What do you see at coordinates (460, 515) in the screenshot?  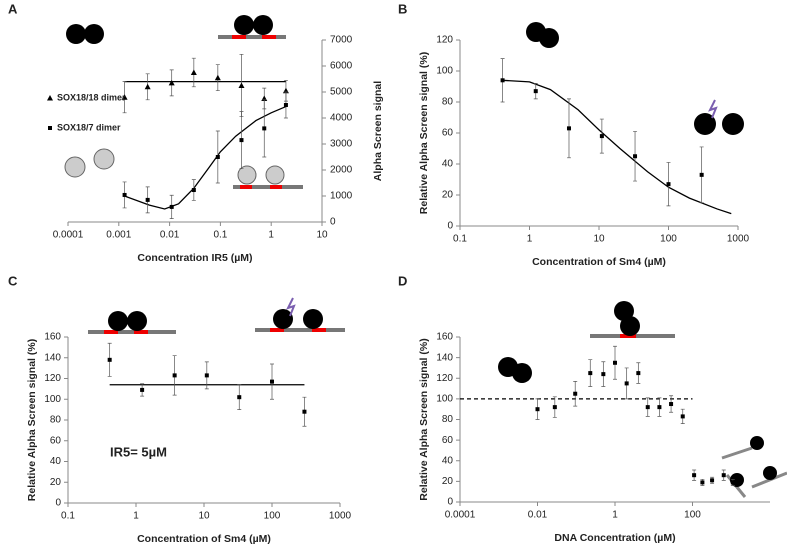 I see `x-tick-label: 0.0001` at bounding box center [460, 515].